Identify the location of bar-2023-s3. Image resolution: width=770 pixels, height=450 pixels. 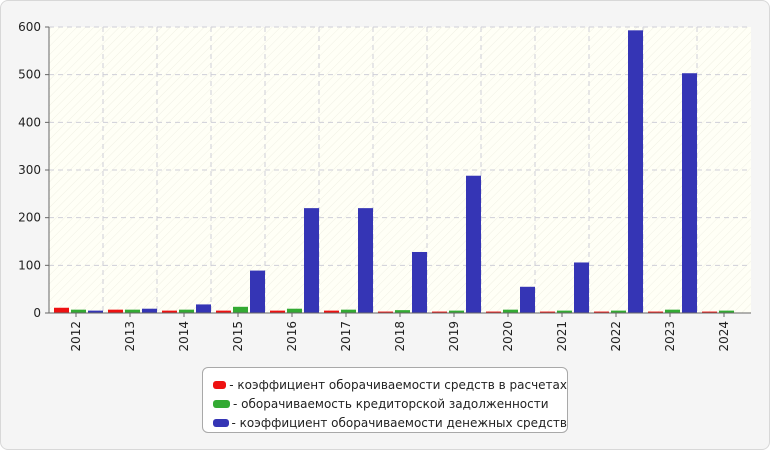
(689, 193).